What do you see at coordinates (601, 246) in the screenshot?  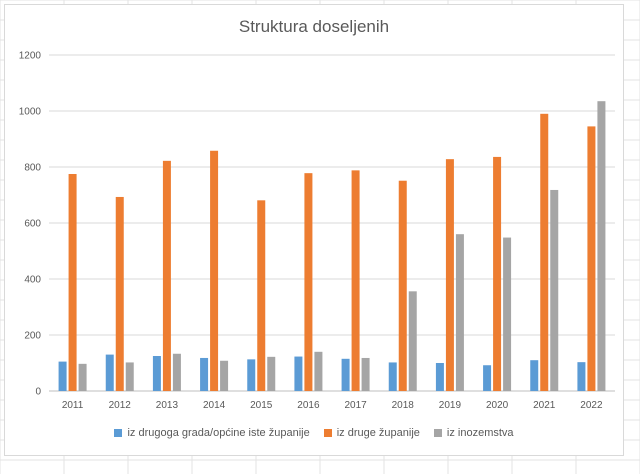 I see `bar-iz-inozemstva-2022` at bounding box center [601, 246].